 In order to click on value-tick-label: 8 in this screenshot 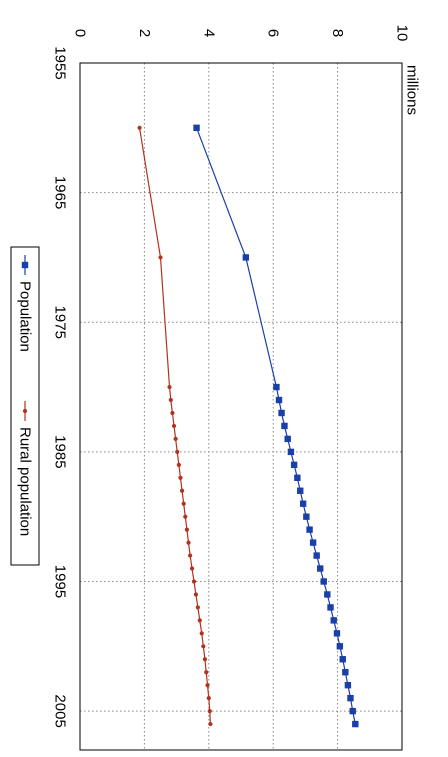, I will do `click(337, 33)`.